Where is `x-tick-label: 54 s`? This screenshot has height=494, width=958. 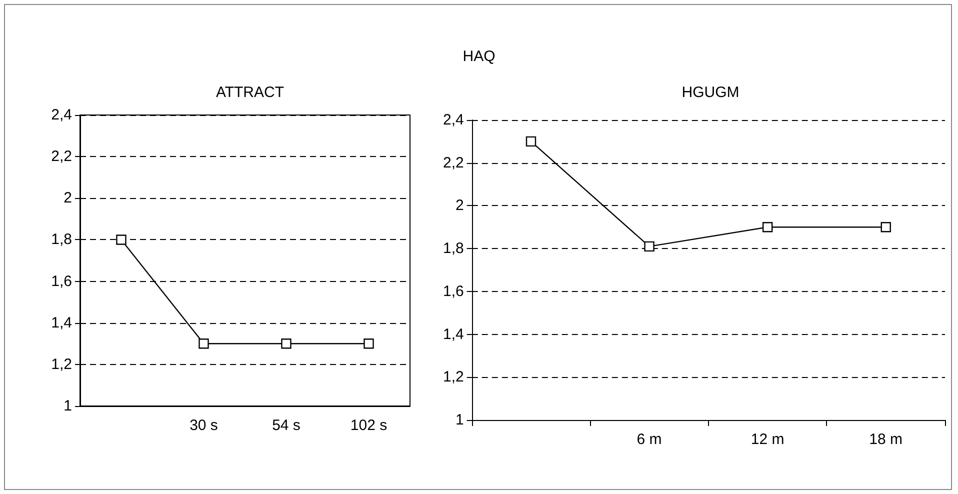 x-tick-label: 54 s is located at coordinates (286, 425).